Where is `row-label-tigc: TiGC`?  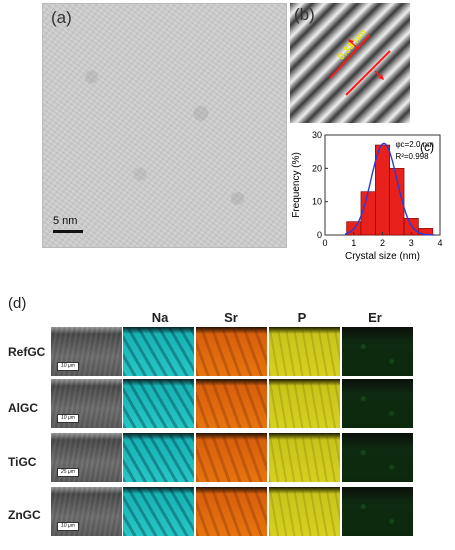
row-label-tigc: TiGC is located at coordinates (22, 462).